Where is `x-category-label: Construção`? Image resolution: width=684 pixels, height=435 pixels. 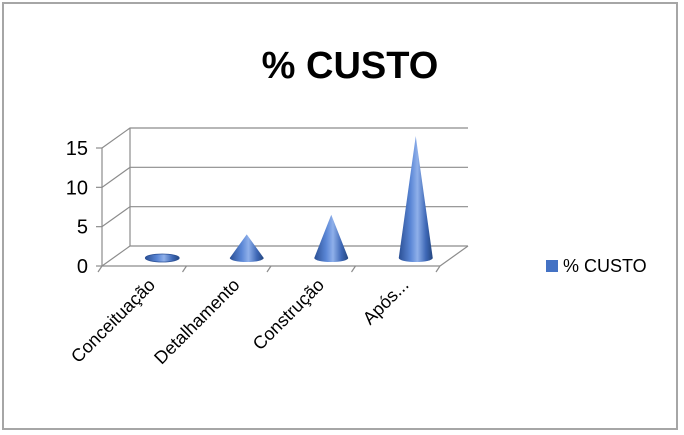
x-category-label: Construção is located at coordinates (288, 314).